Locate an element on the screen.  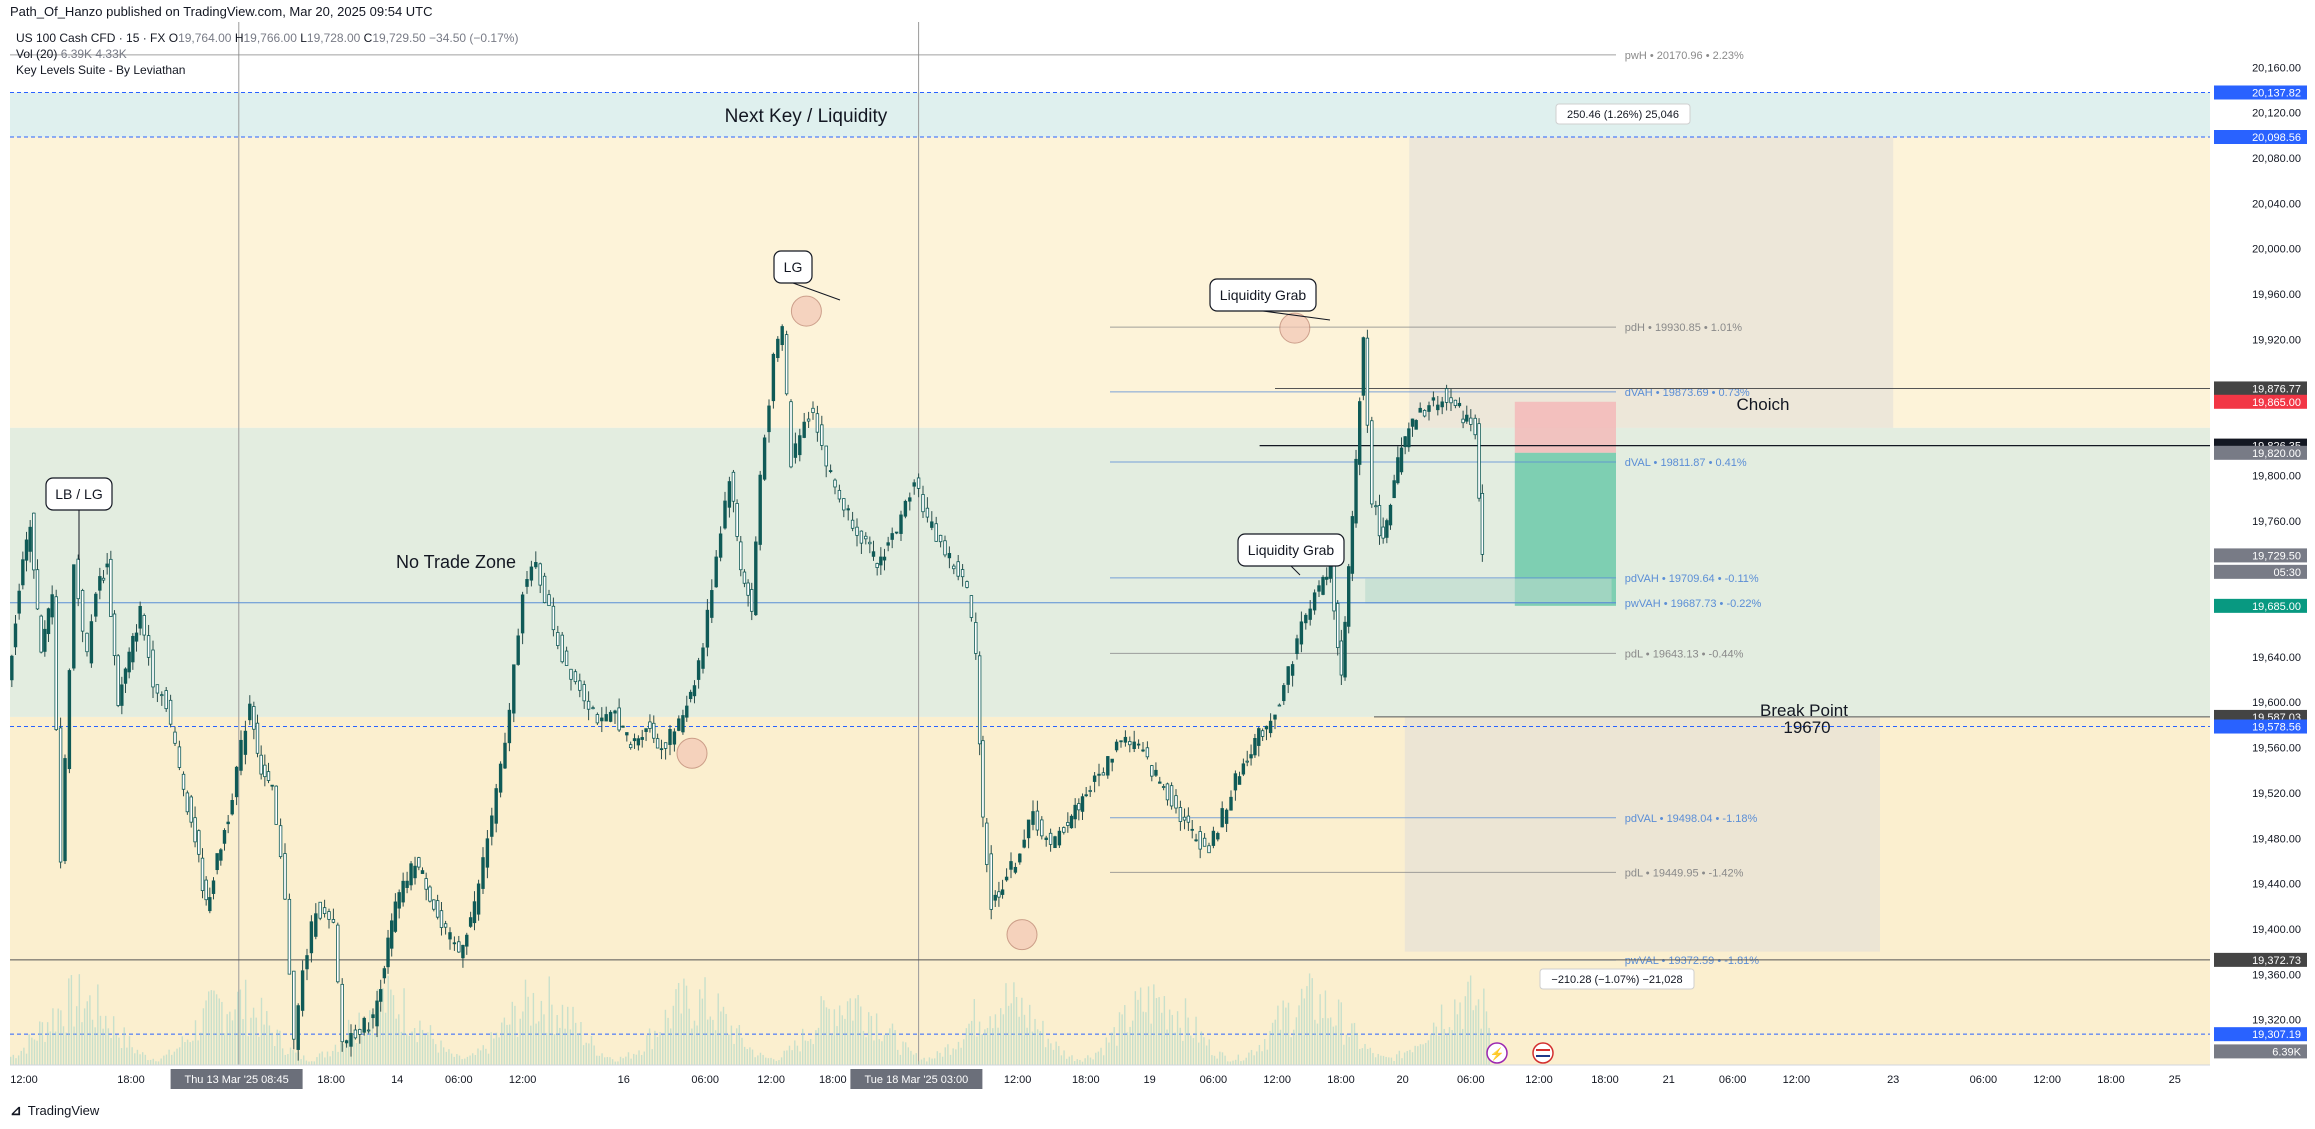
footer-brand: ⊿ TradingView is located at coordinates (54, 1110).